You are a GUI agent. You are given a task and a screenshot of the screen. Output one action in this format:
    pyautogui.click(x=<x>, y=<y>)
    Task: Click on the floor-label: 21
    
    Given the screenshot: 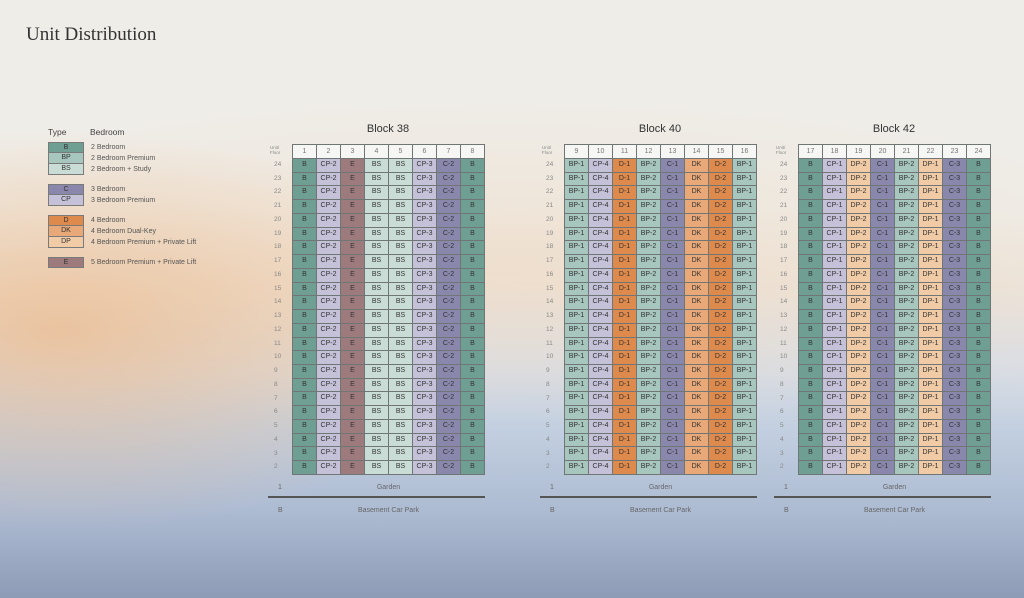 What is the action you would take?
    pyautogui.click(x=550, y=206)
    